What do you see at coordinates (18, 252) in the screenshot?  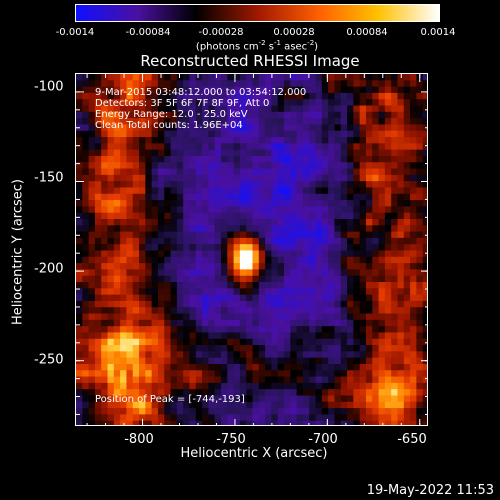 I see `y-axis-label: Heliocentric Y (arcsec)` at bounding box center [18, 252].